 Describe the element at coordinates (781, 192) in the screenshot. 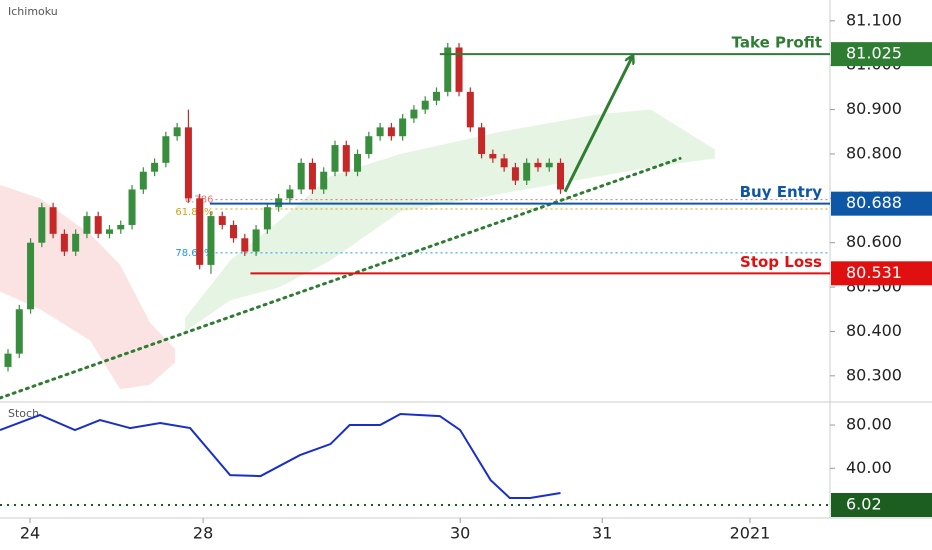

I see `level-name: Buy Entry` at that location.